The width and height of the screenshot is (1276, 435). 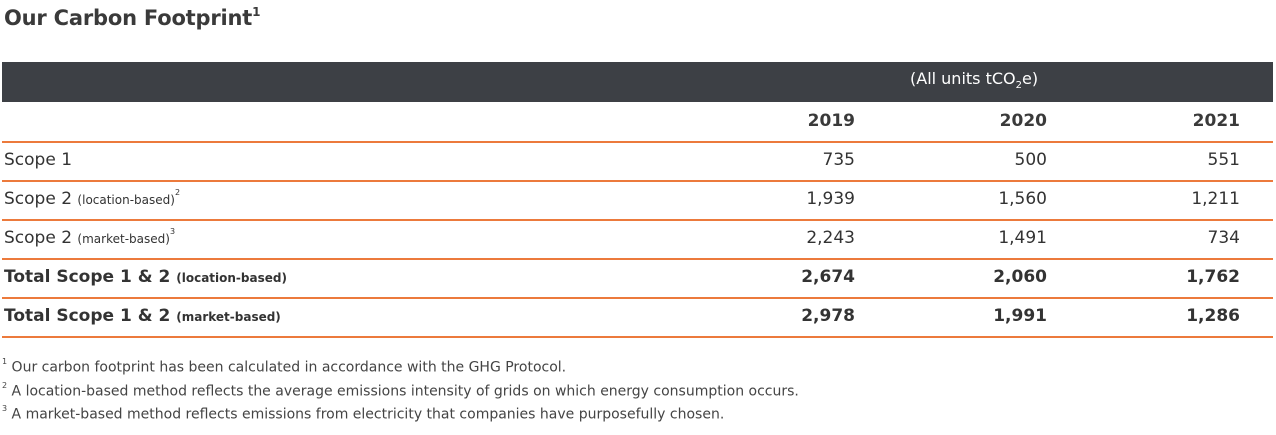 What do you see at coordinates (128, 18) in the screenshot?
I see `title-text: Our Carbon Footprint` at bounding box center [128, 18].